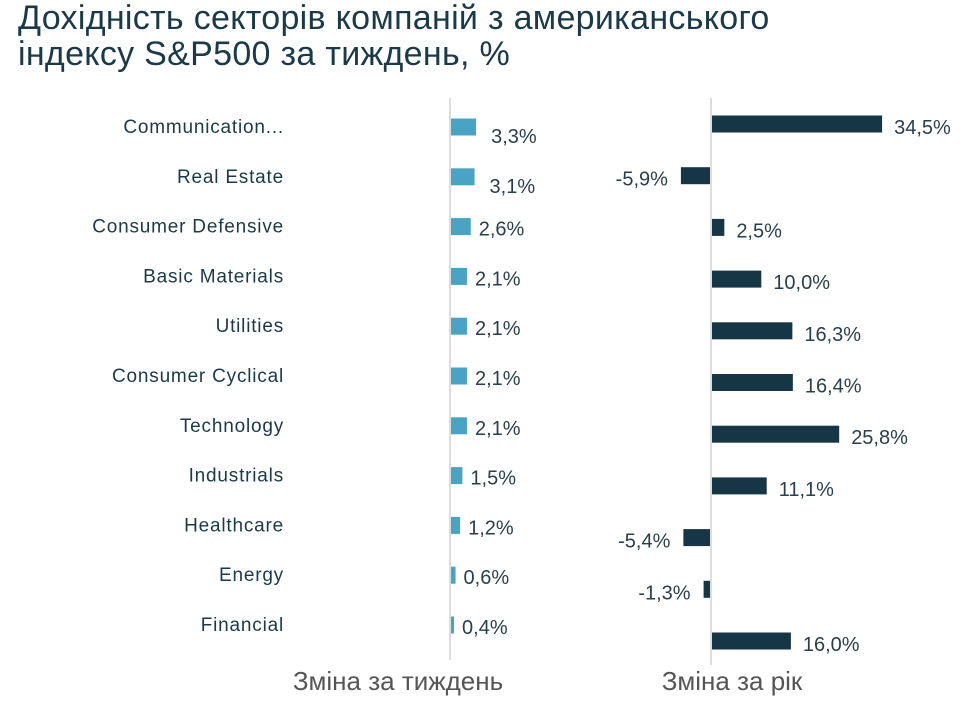  Describe the element at coordinates (485, 628) in the screenshot. I see `week-value-label: 0,4%` at that location.